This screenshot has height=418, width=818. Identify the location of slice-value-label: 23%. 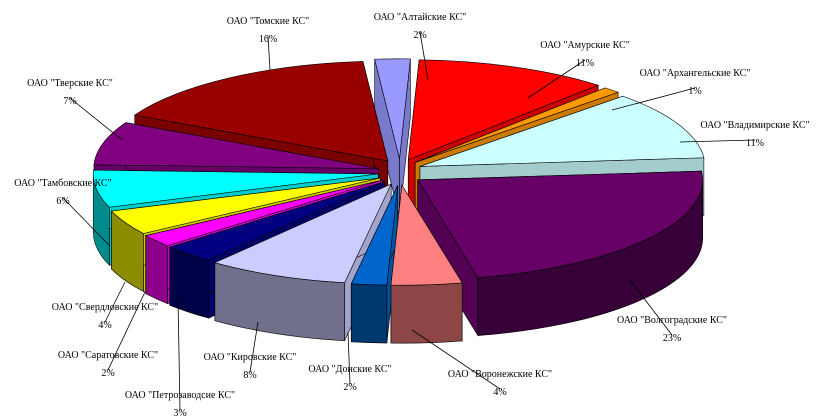
(672, 338).